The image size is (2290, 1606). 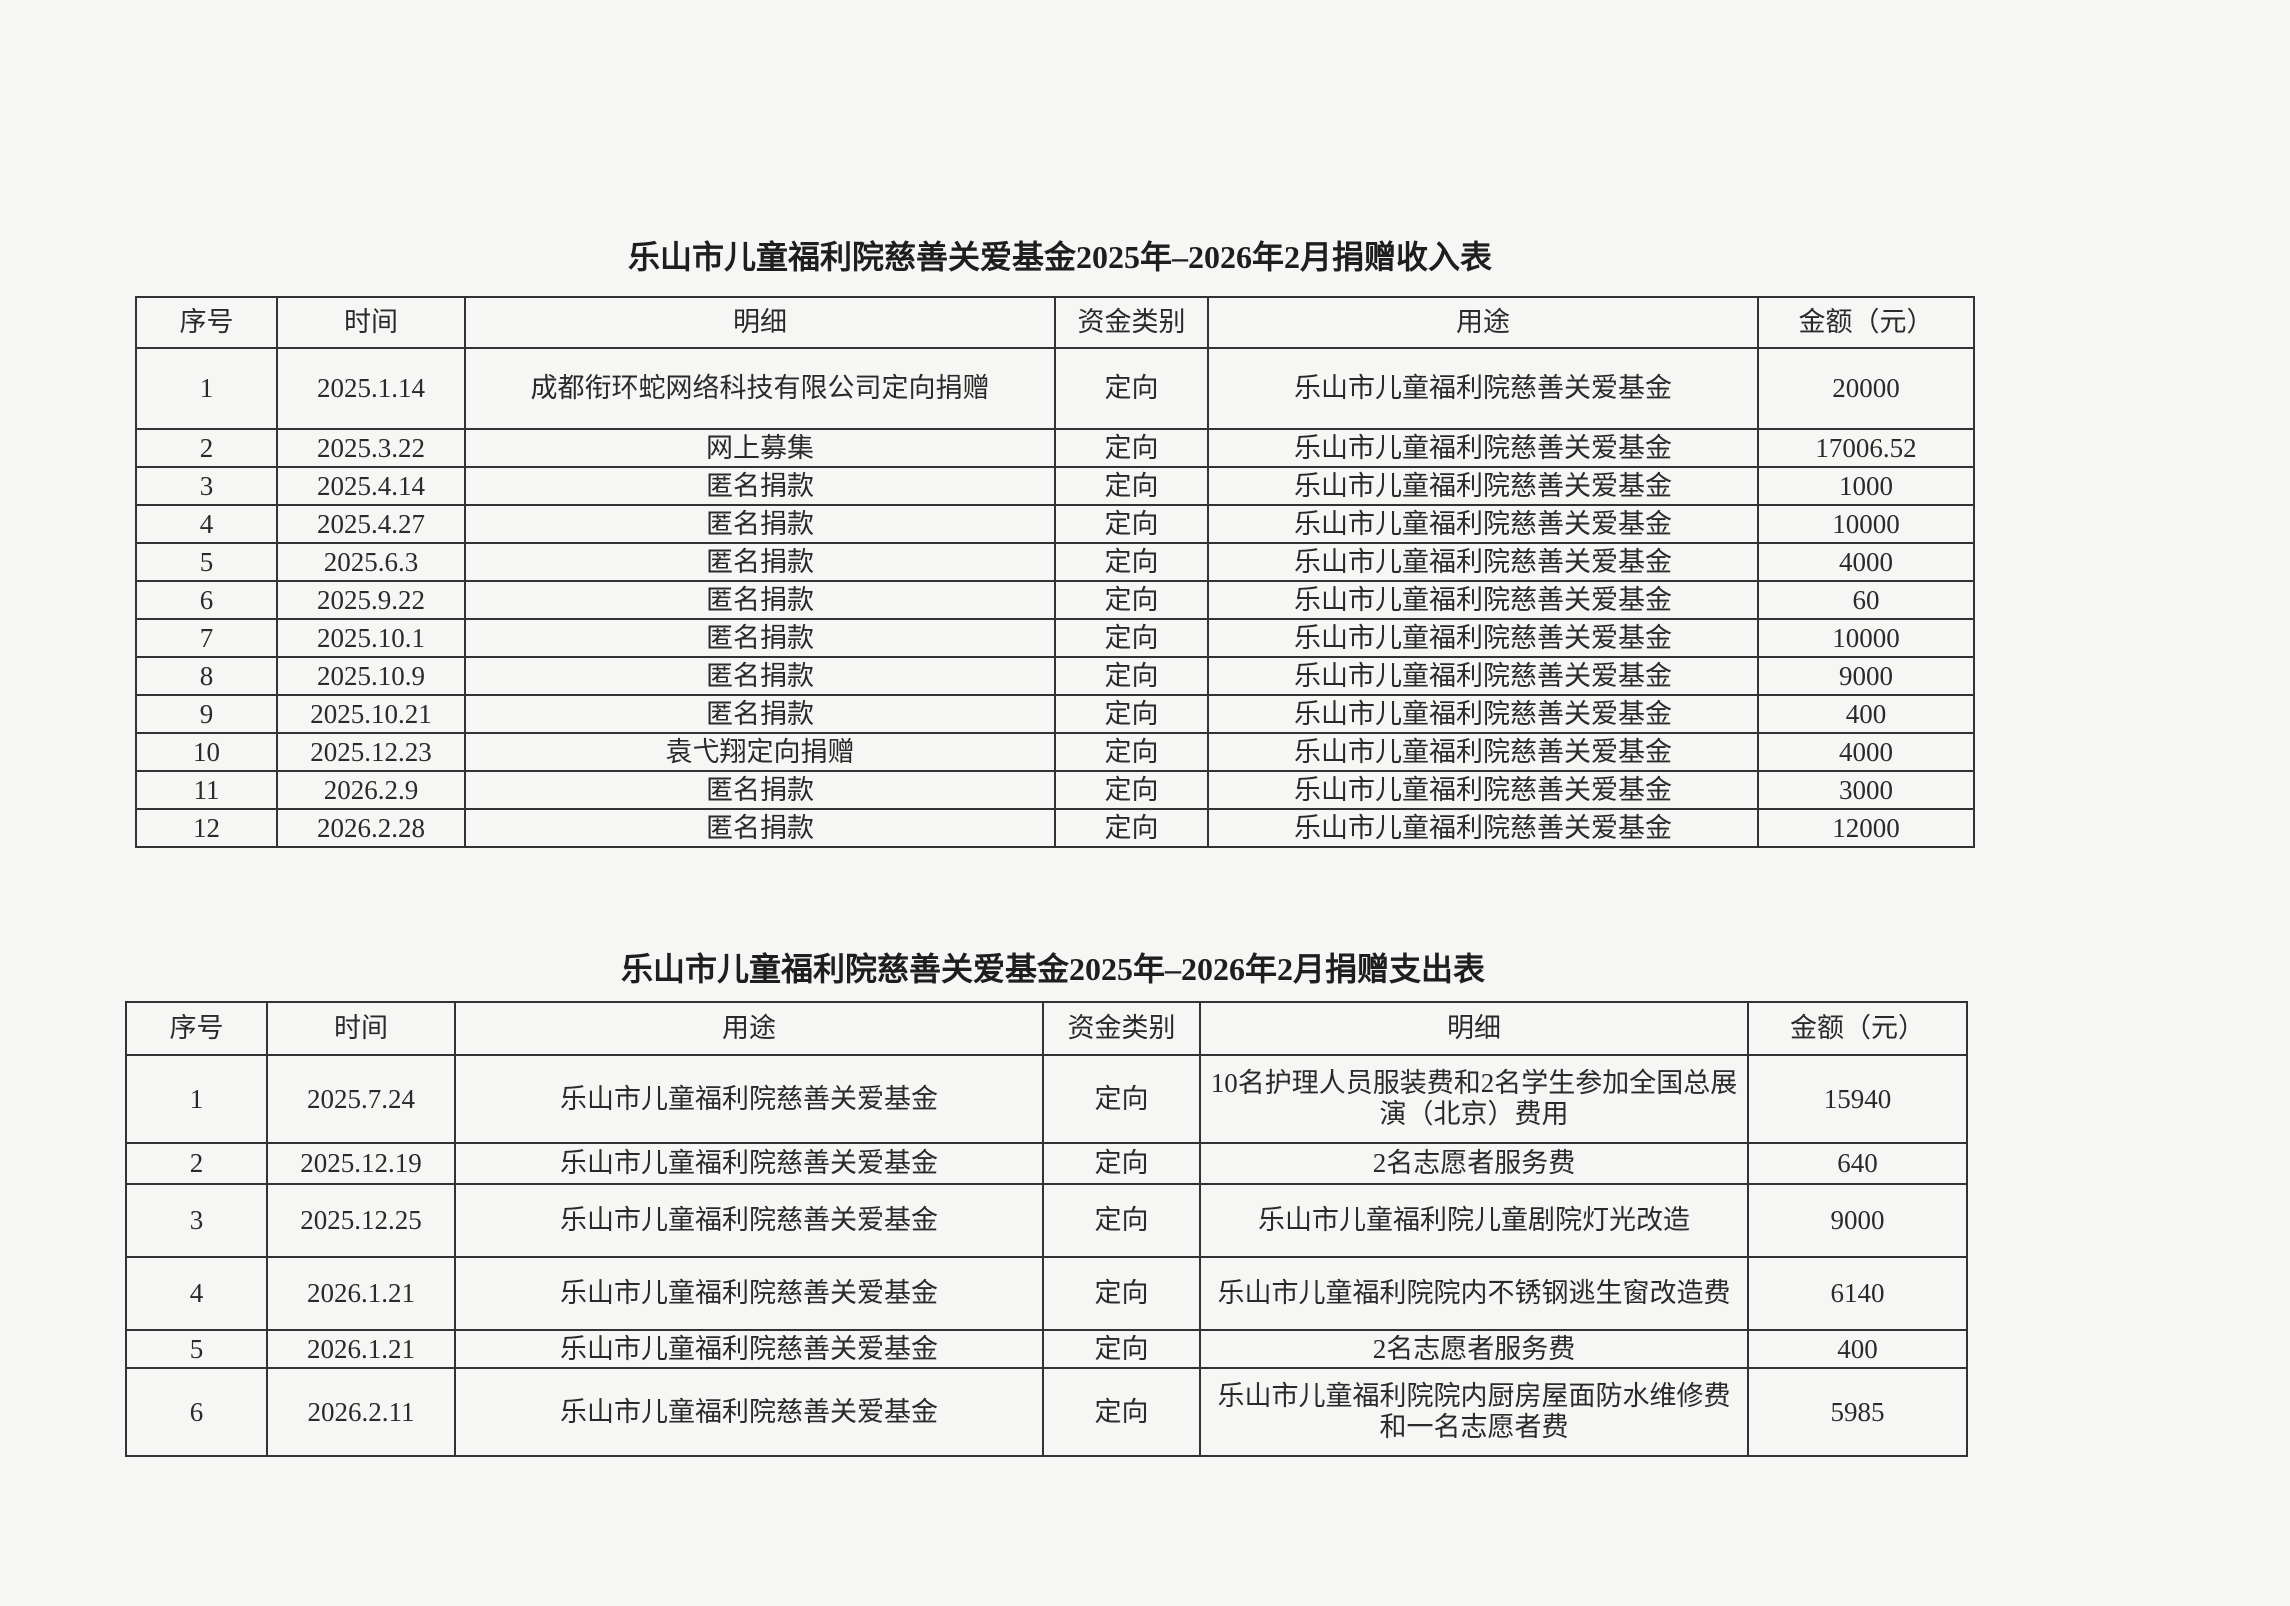 What do you see at coordinates (1857, 1220) in the screenshot?
I see `table-cell: 9000` at bounding box center [1857, 1220].